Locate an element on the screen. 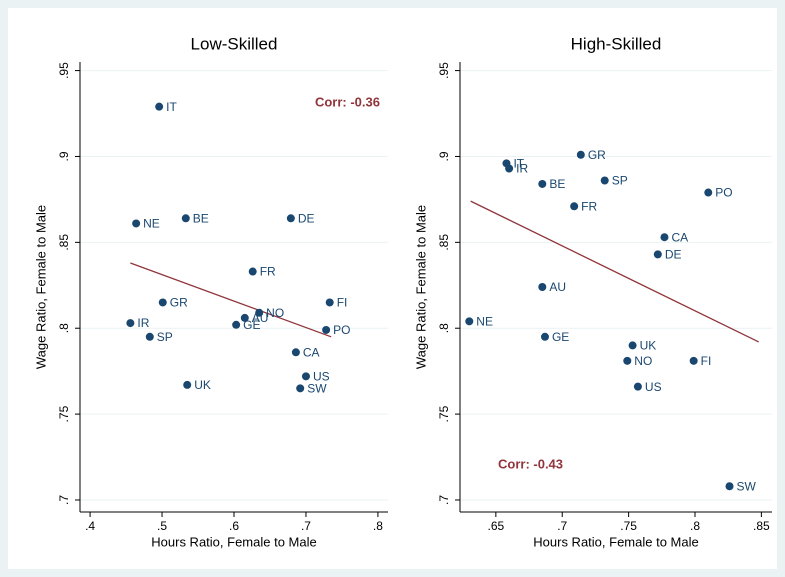  x-tick-label: .85 is located at coordinates (761, 526).